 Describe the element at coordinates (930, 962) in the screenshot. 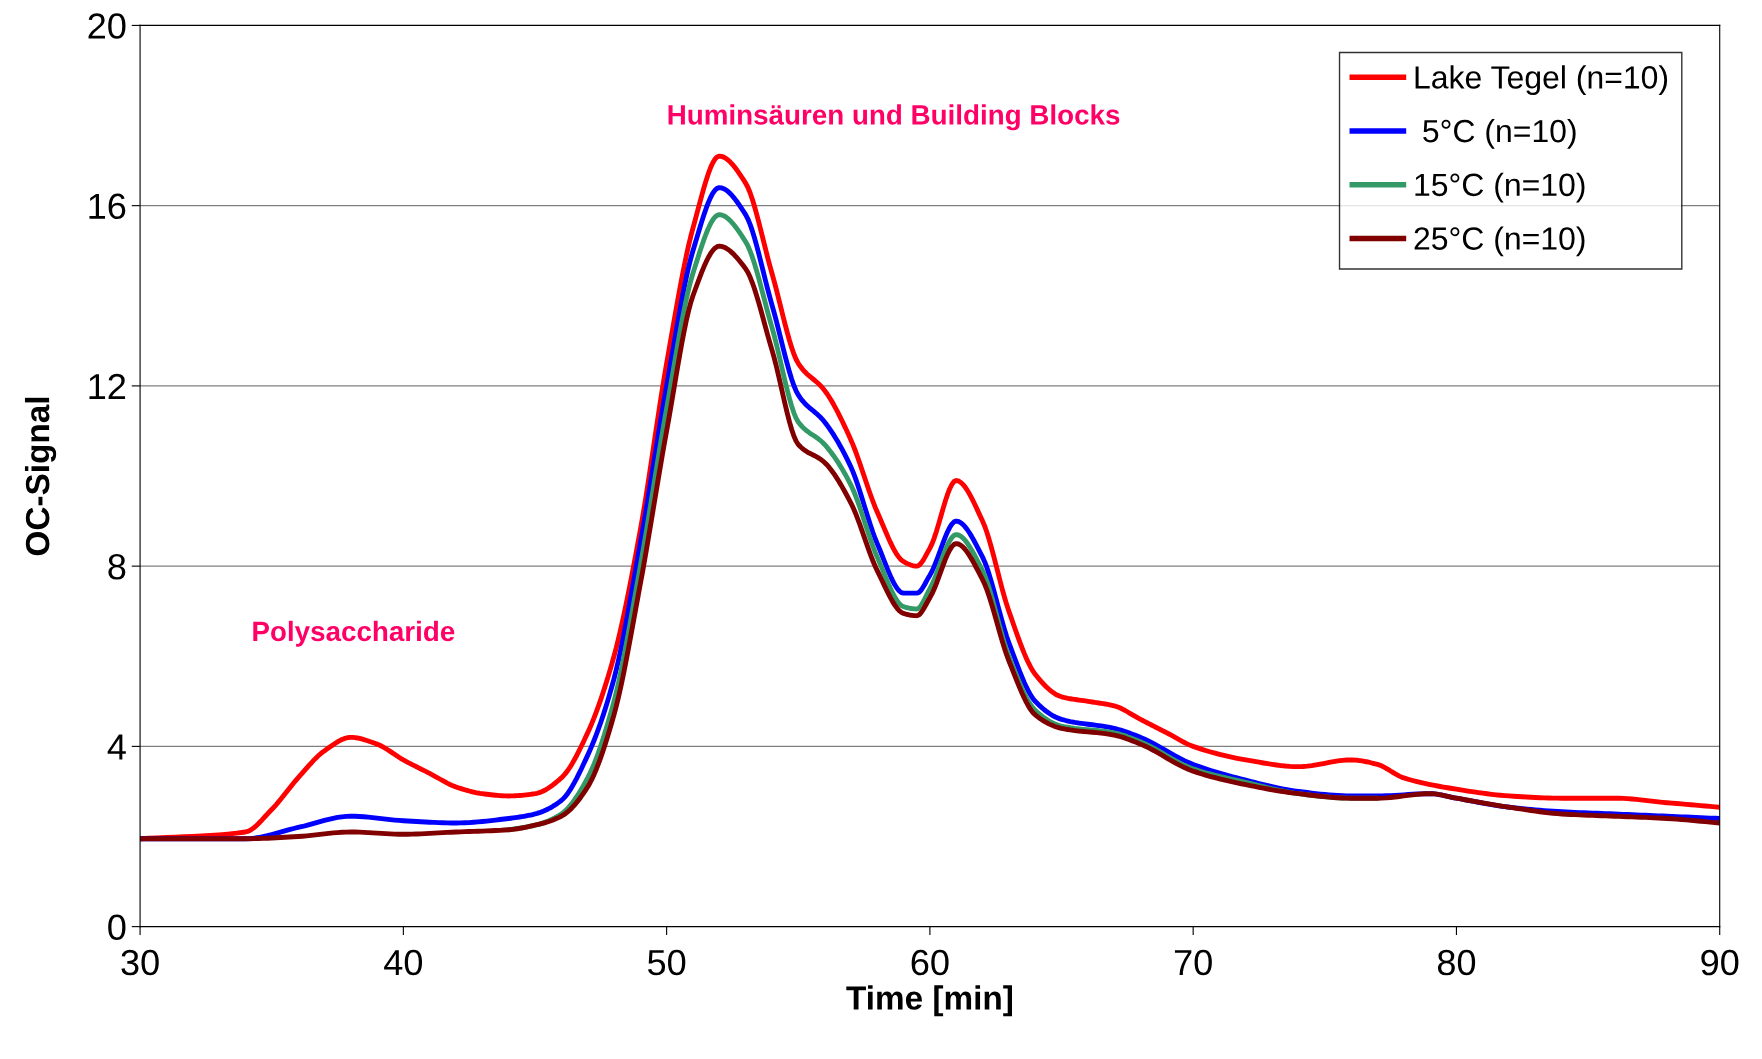

I see `x-tick-label: 60` at that location.